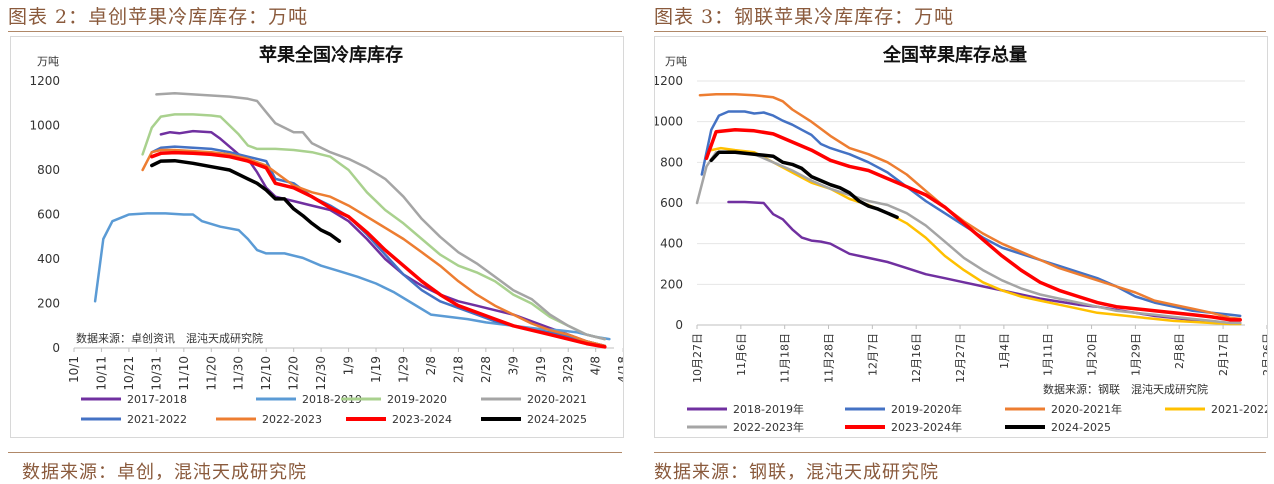  I want to click on x-tick-label: 2/28, so click(486, 369).